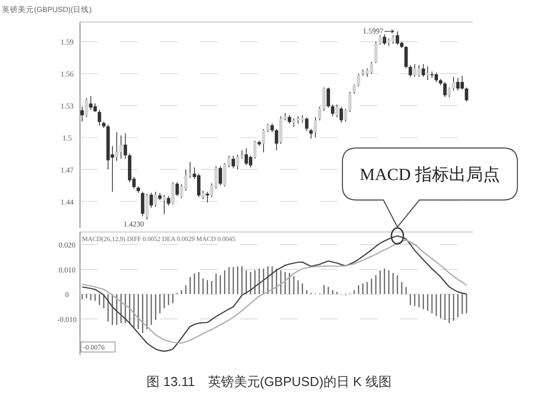 The height and width of the screenshot is (394, 538). What do you see at coordinates (269, 381) in the screenshot?
I see `caption: 图 13.11 英镑美元(GBPUSD)的日 K 线图` at bounding box center [269, 381].